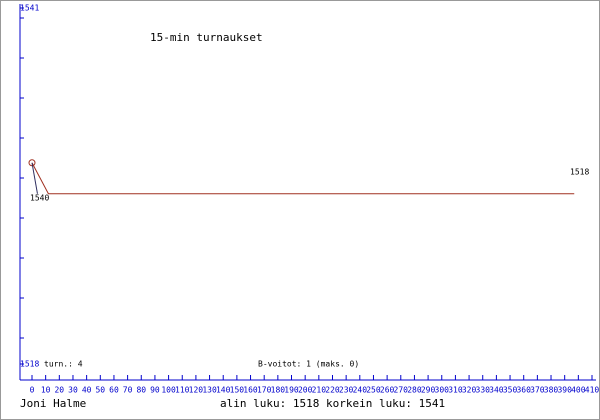  What do you see at coordinates (46, 390) in the screenshot?
I see `x-tick-label: 10` at bounding box center [46, 390].